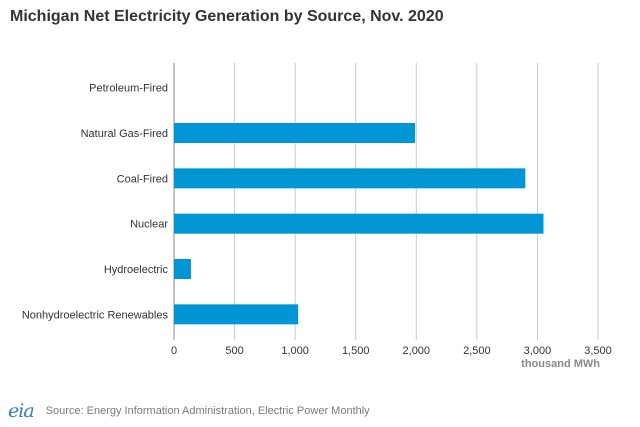 Image resolution: width=640 pixels, height=427 pixels. I want to click on category-label: Coal-Fired, so click(142, 179).